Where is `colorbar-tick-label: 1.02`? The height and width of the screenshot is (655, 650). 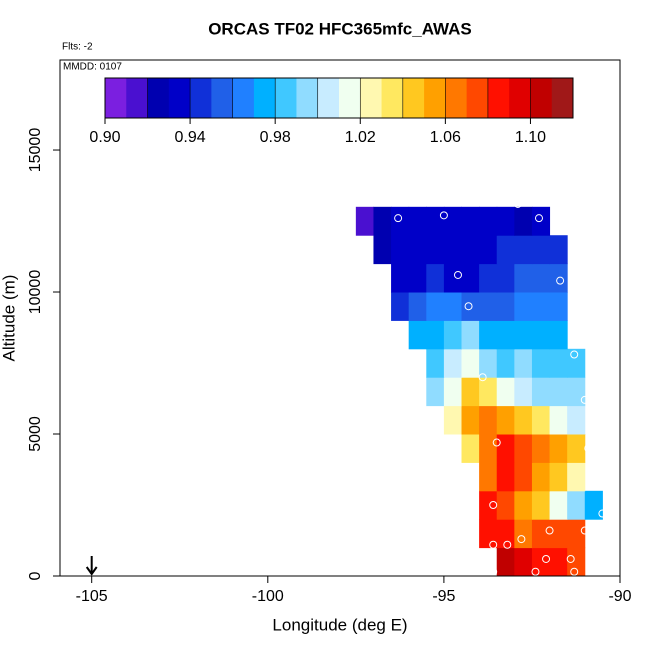
colorbar-tick-label: 1.02 is located at coordinates (360, 137).